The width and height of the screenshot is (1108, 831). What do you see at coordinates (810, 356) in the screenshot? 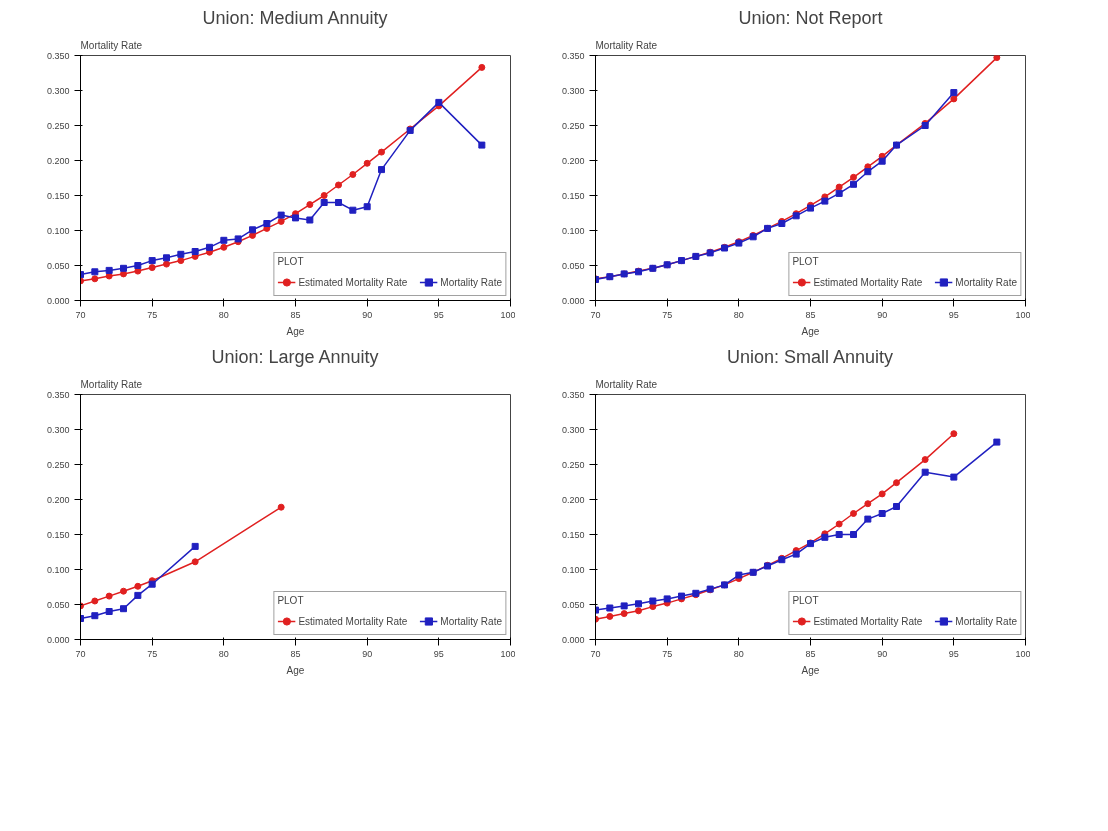
I see `chart-title: Union: Small Annuity` at bounding box center [810, 356].